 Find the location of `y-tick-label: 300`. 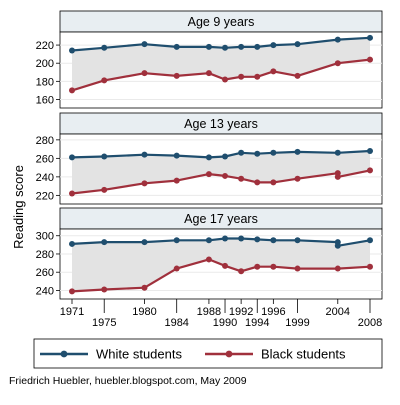

y-tick-label: 300 is located at coordinates (45, 237).